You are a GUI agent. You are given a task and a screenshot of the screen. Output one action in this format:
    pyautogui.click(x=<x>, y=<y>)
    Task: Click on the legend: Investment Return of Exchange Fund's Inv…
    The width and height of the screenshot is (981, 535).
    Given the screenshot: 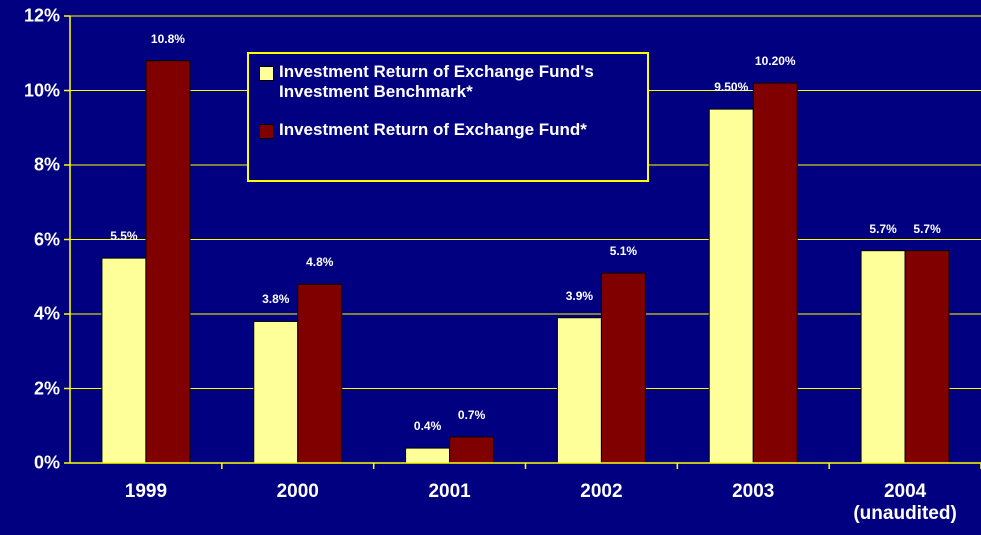 What is the action you would take?
    pyautogui.click(x=448, y=117)
    